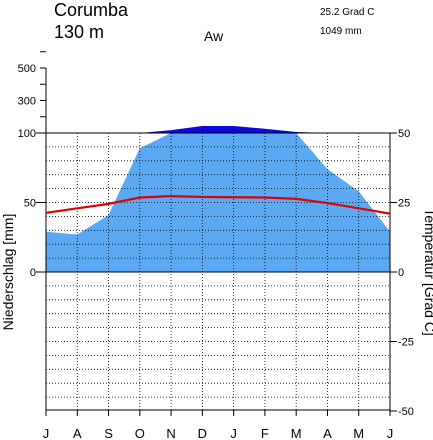 This screenshot has width=433, height=440. Describe the element at coordinates (79, 32) in the screenshot. I see `station-elevation: 130 m` at that location.